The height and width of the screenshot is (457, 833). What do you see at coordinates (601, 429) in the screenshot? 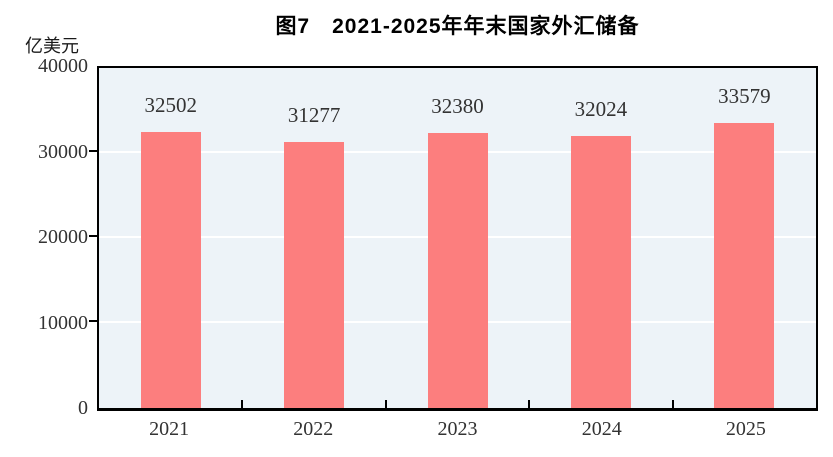
I see `x-tick-label-2024: 2024` at bounding box center [601, 429].